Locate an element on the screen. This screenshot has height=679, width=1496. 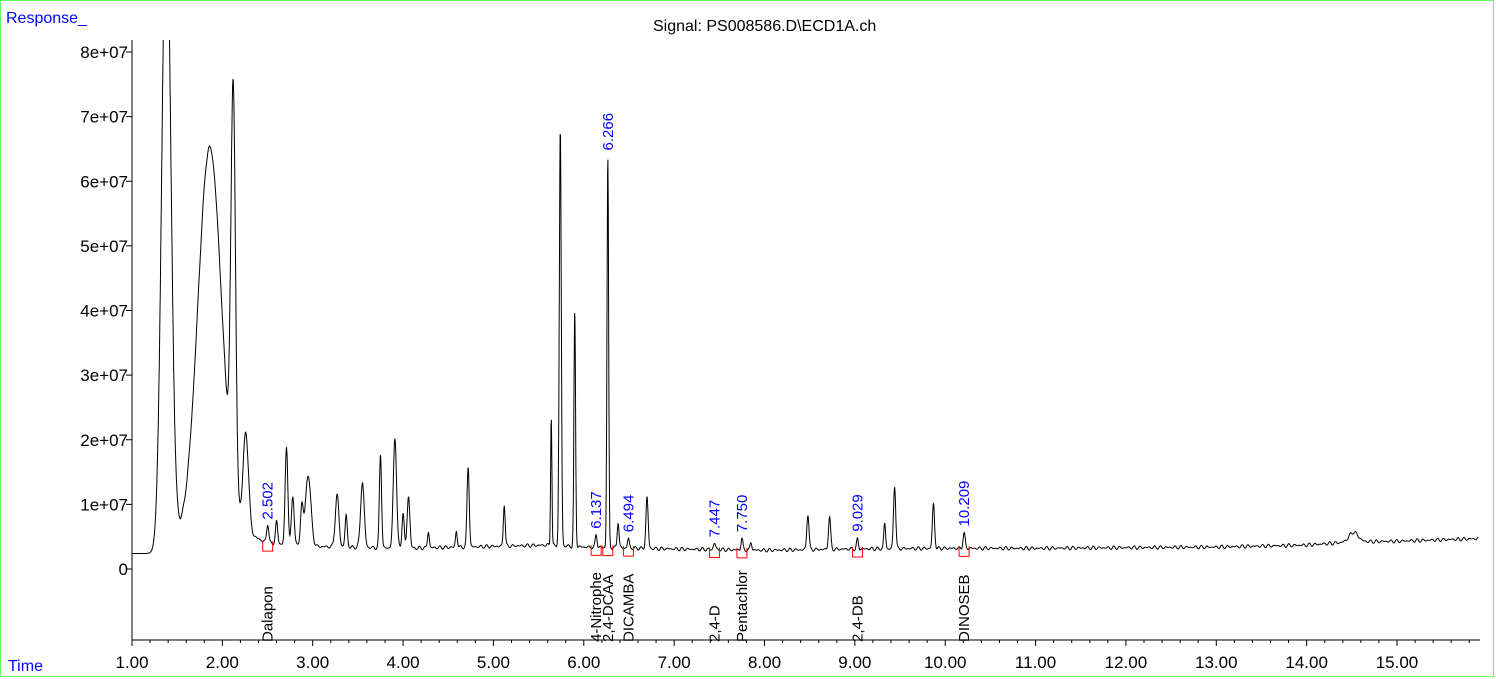
x-tick-label: 11.00 is located at coordinates (1035, 662).